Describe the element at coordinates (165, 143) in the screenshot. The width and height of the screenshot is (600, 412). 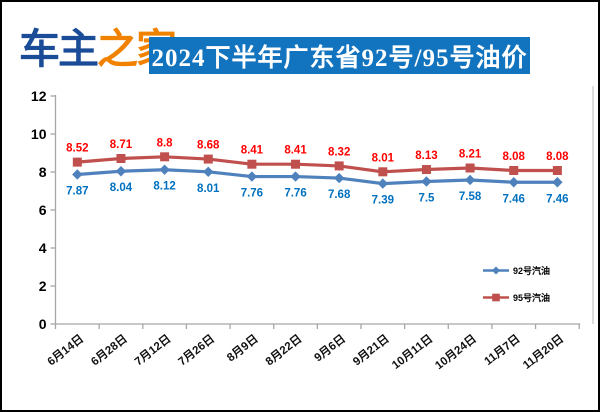
I see `data-label: 8.8` at that location.